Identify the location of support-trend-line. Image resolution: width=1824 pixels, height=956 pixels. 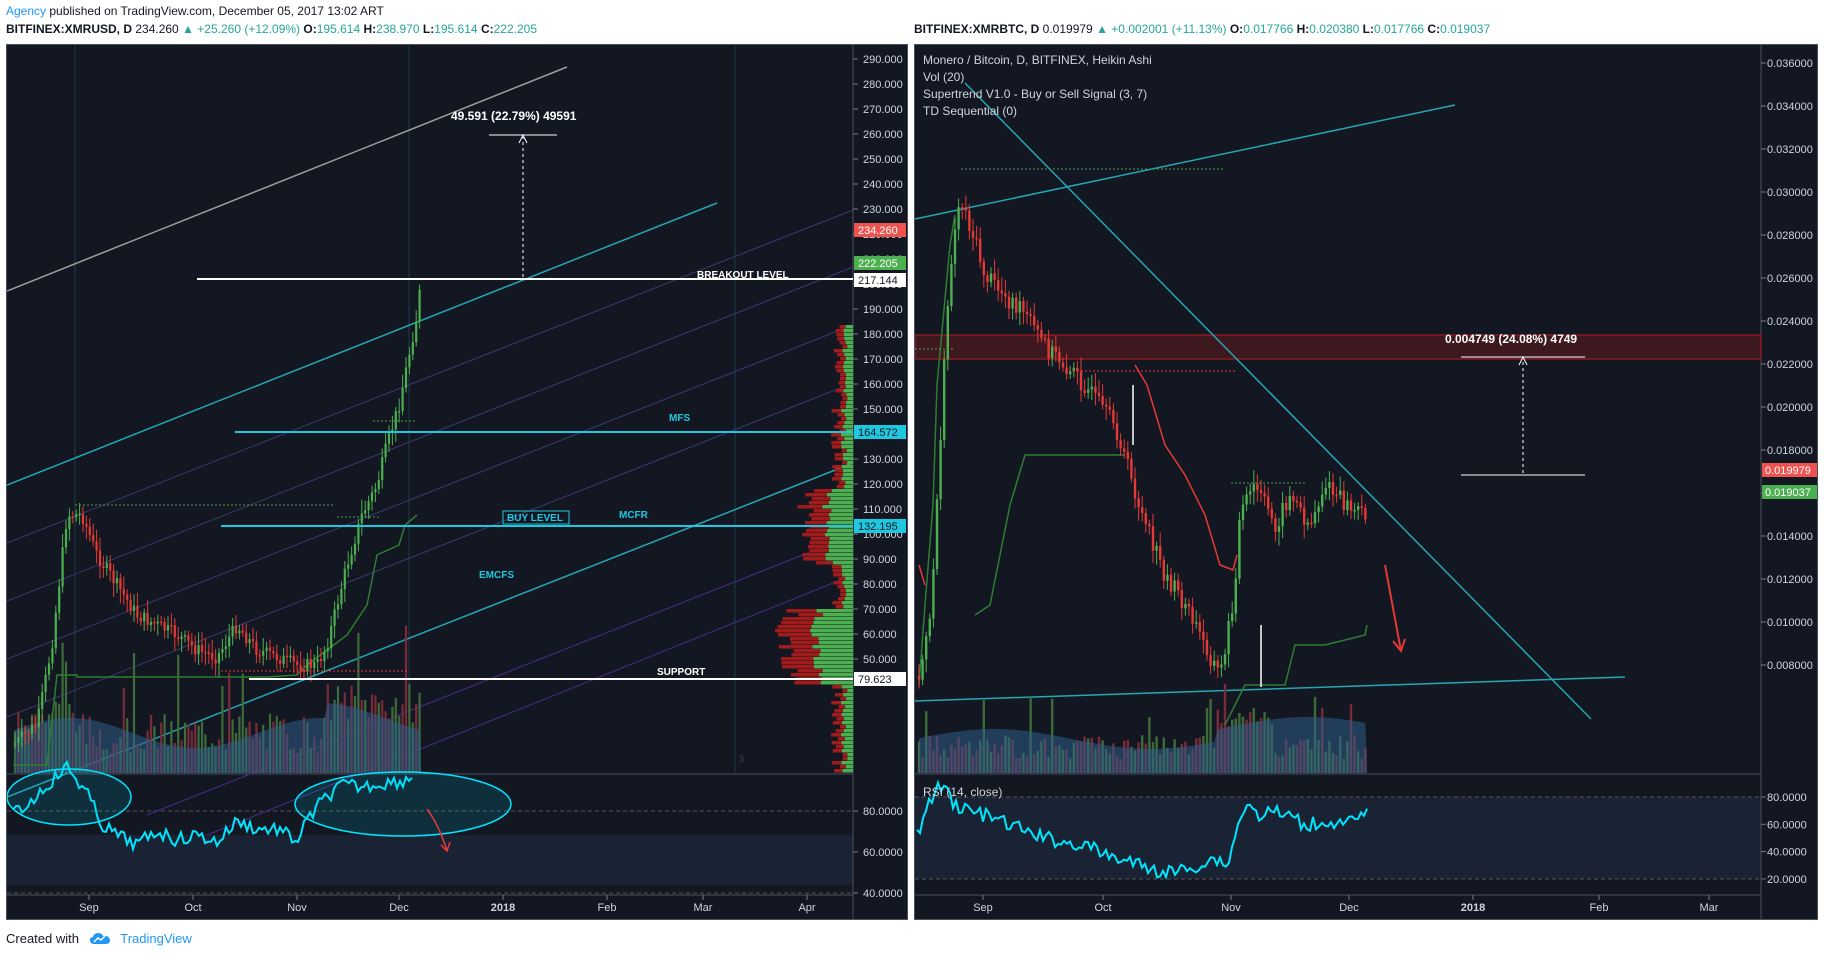
(1270, 689).